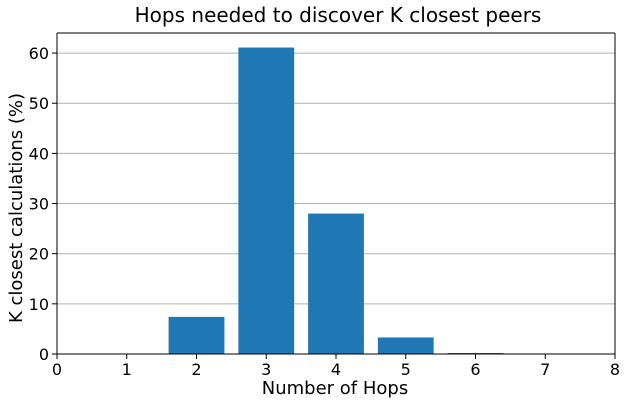 This screenshot has height=405, width=626. Describe the element at coordinates (266, 369) in the screenshot. I see `x-tick-label-3: 3` at that location.